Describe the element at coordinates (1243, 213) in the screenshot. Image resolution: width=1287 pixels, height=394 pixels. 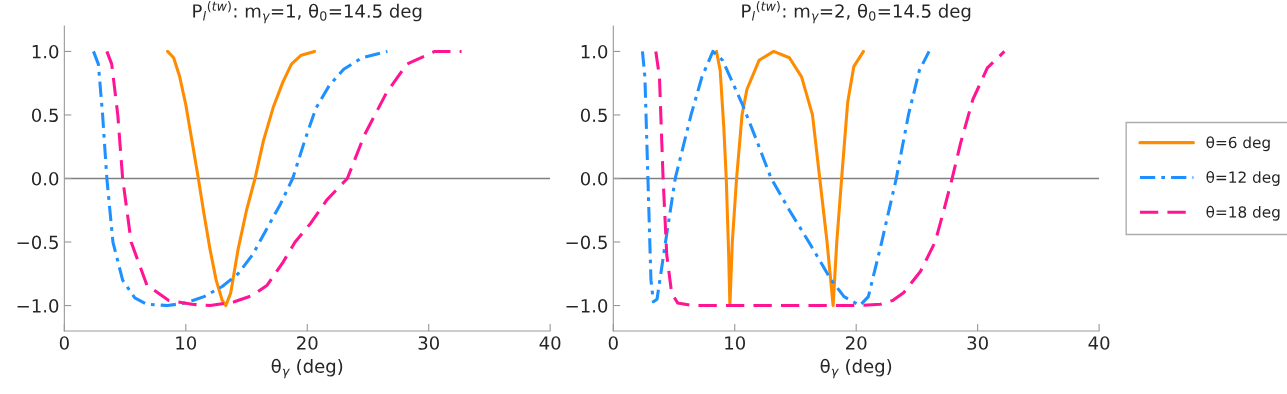
I see `legend-label: θ=18 deg` at that location.